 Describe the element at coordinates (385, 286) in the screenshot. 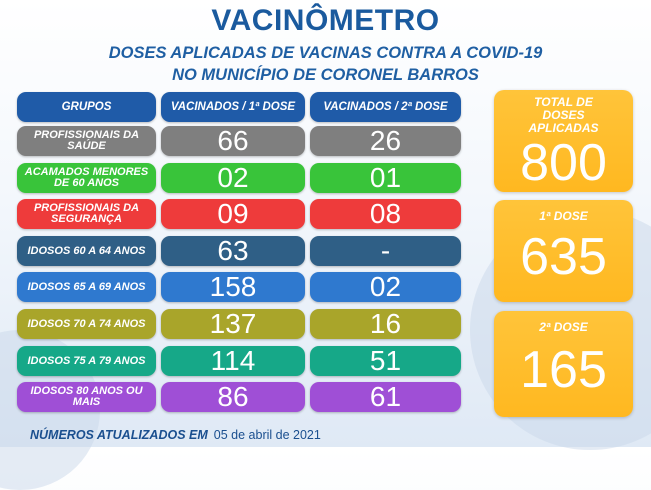

I see `row-dose2-value: 02` at that location.